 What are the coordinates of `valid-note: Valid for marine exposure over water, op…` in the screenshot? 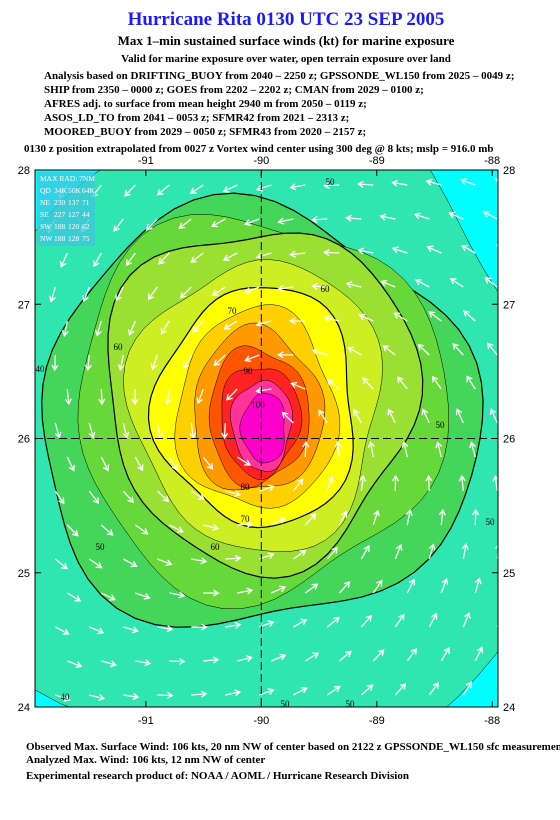 It's located at (286, 59).